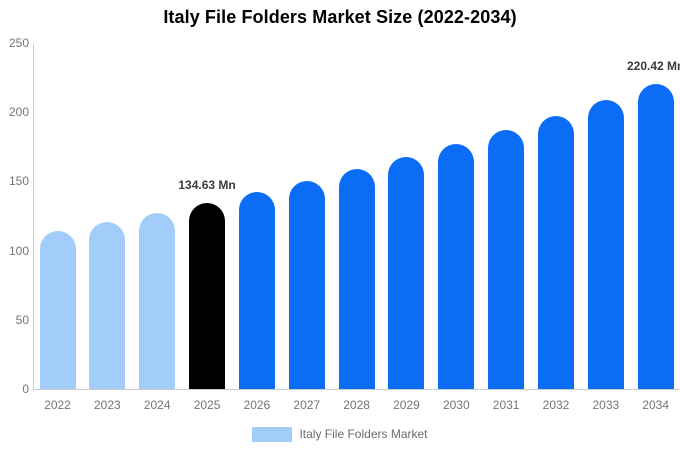 The image size is (680, 450). What do you see at coordinates (157, 405) in the screenshot?
I see `x-tick-label-2024: 2024` at bounding box center [157, 405].